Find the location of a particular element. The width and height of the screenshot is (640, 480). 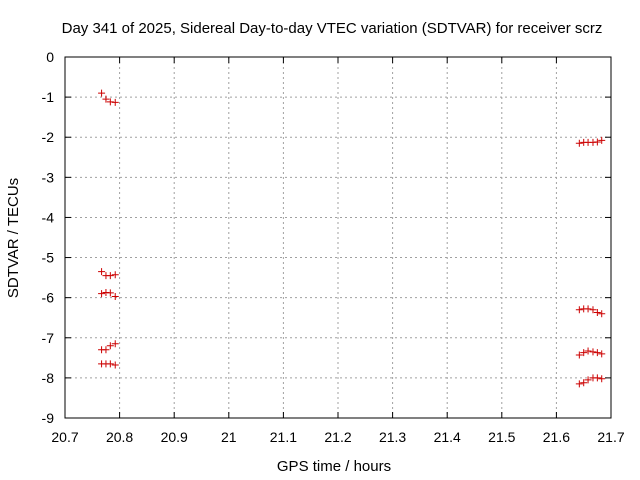

y-tick-label: -9 is located at coordinates (48, 418).